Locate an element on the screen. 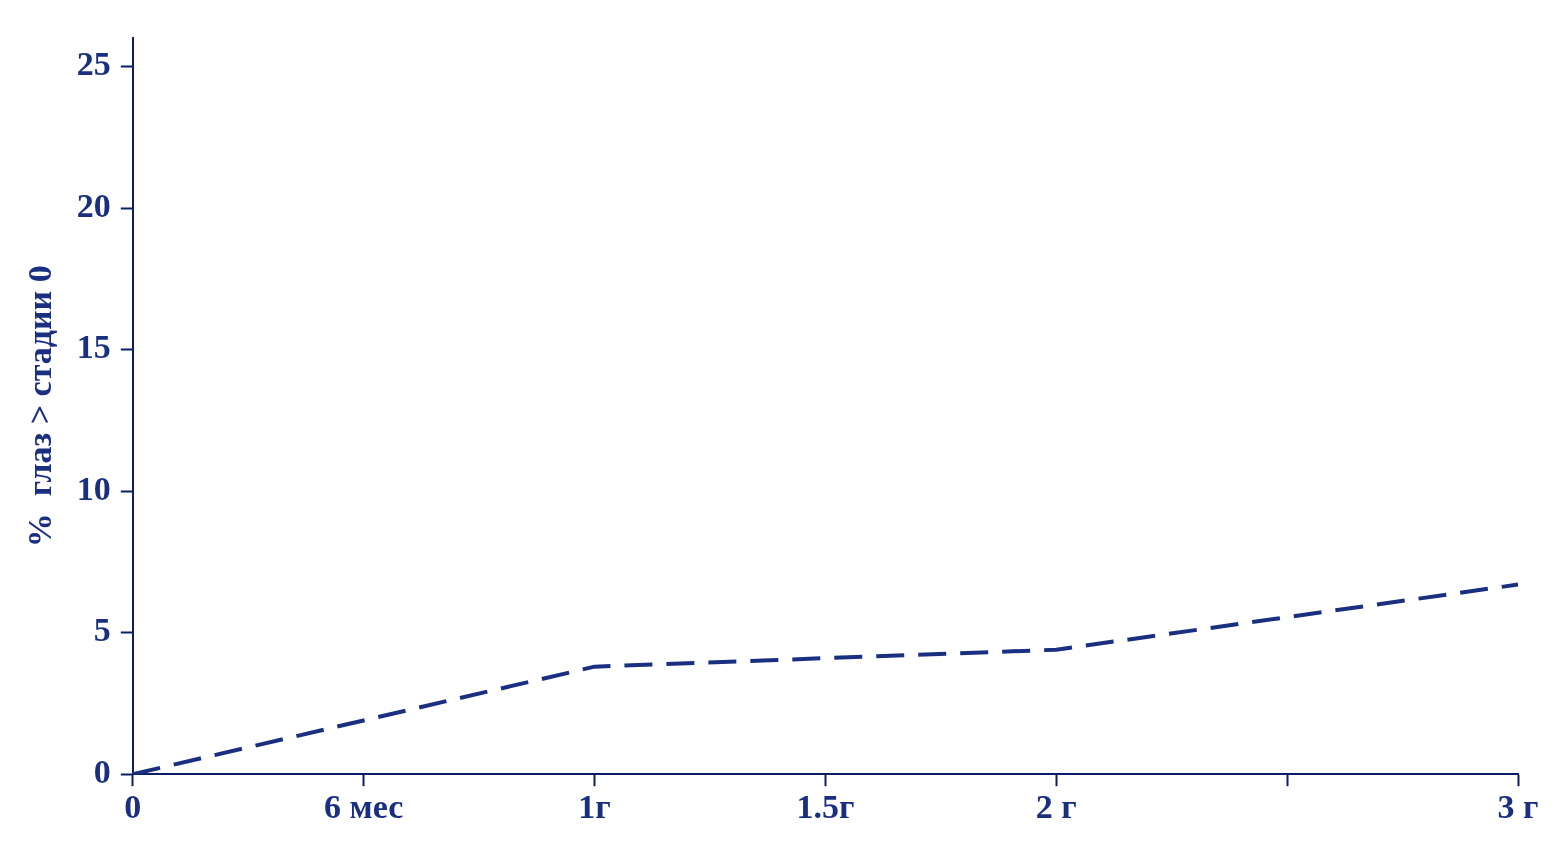 Image resolution: width=1566 pixels, height=845 pixels. y-axis-title: % глаз > стадии 0 is located at coordinates (40, 406).